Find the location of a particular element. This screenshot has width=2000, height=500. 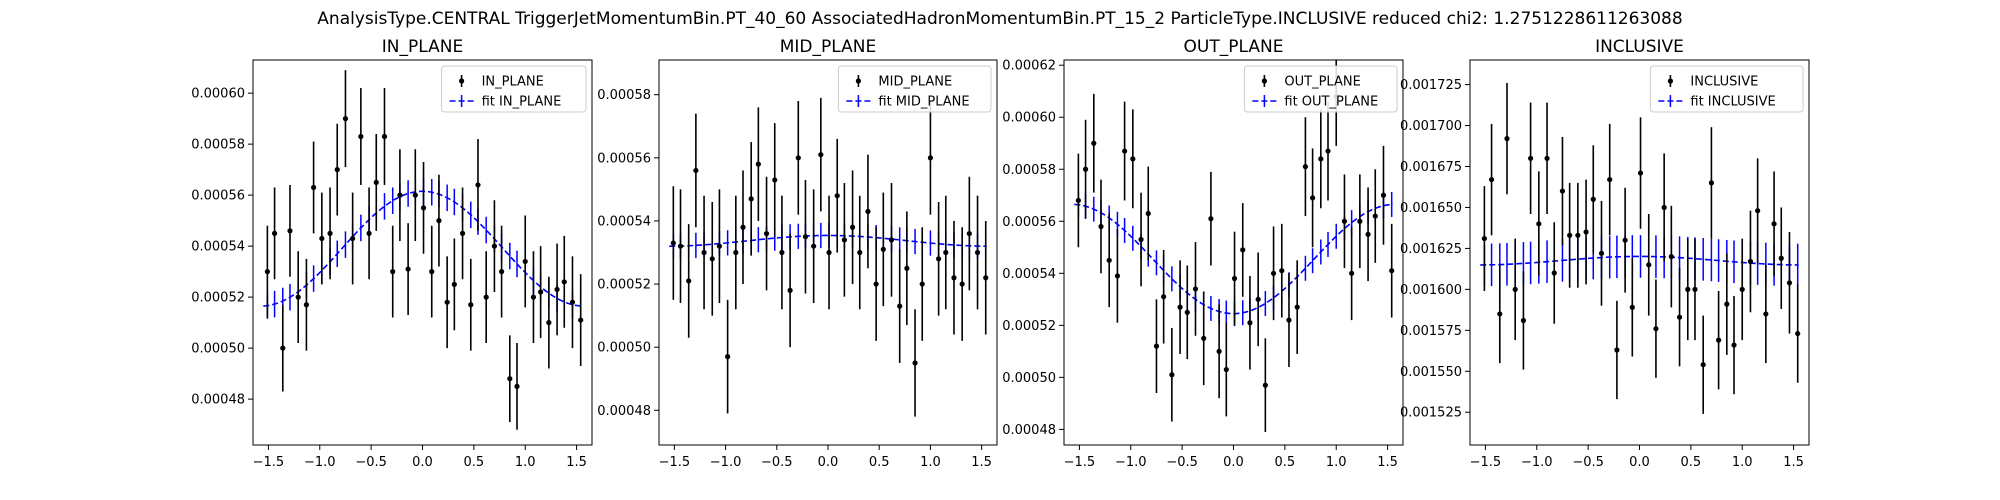

fit-line is located at coordinates (1639, 260).